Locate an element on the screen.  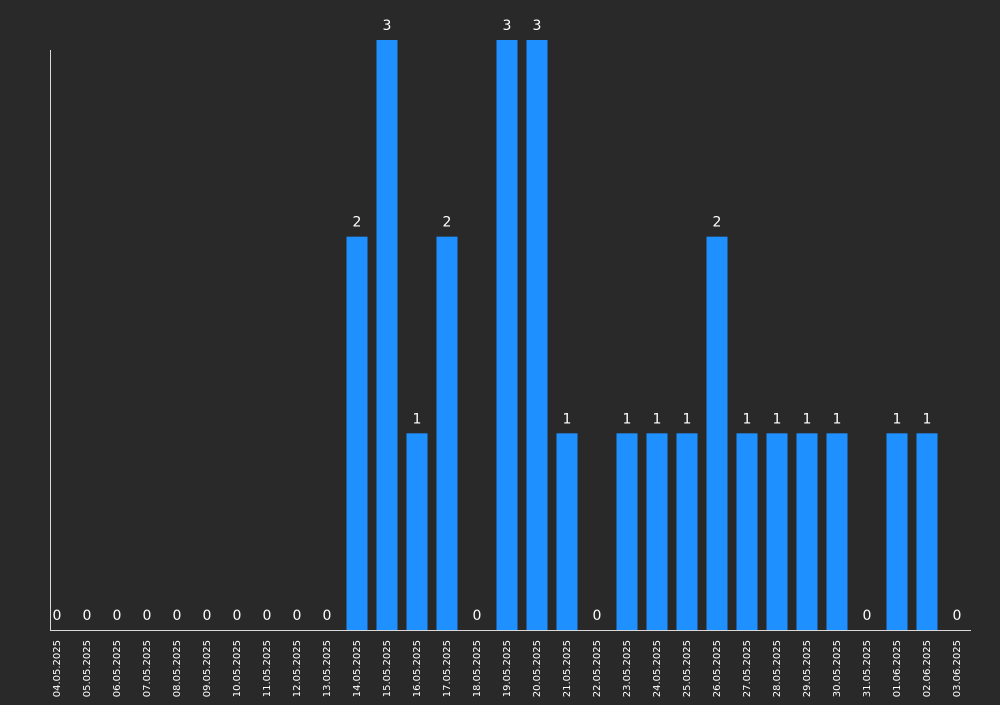
bar-19.05.2025 is located at coordinates (507, 335).